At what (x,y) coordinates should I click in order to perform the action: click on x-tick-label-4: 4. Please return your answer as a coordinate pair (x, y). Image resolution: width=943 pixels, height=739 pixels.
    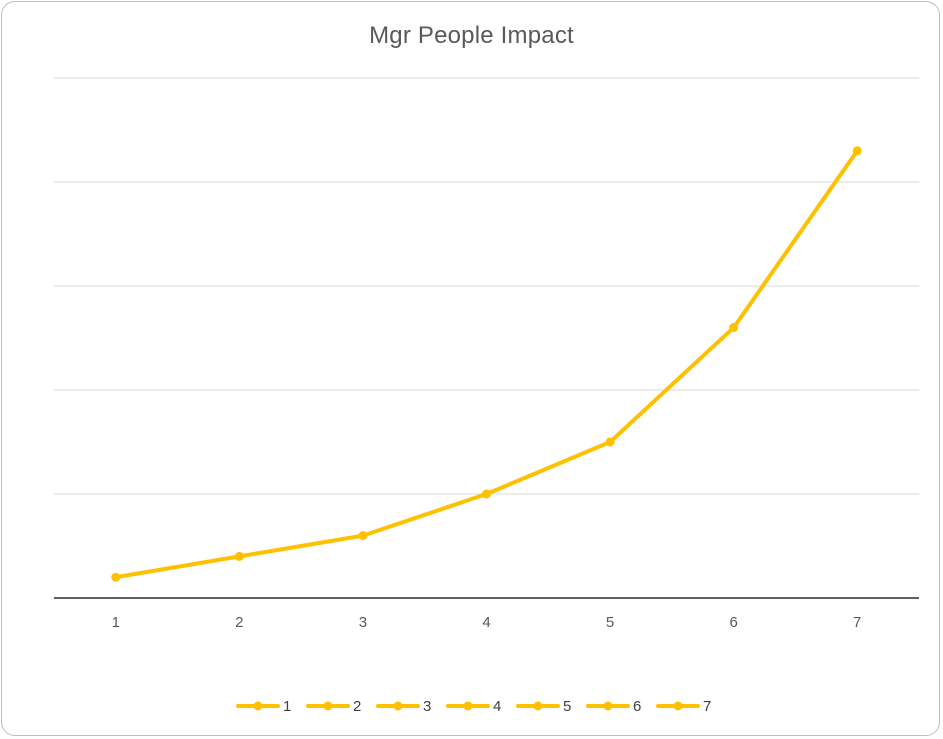
    Looking at the image, I should click on (486, 622).